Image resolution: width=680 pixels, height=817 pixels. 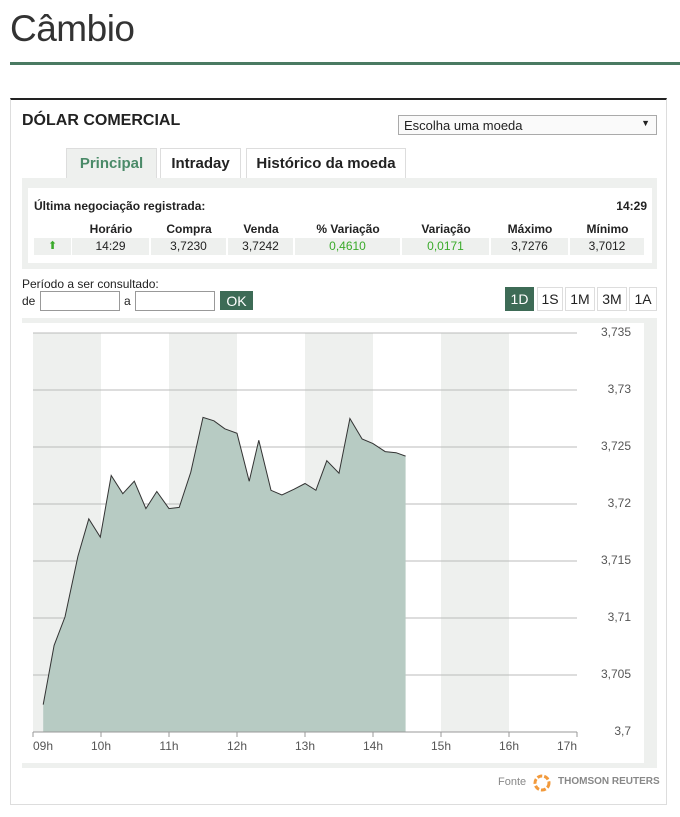 I want to click on quote-cell: 3,7242, so click(x=260, y=246).